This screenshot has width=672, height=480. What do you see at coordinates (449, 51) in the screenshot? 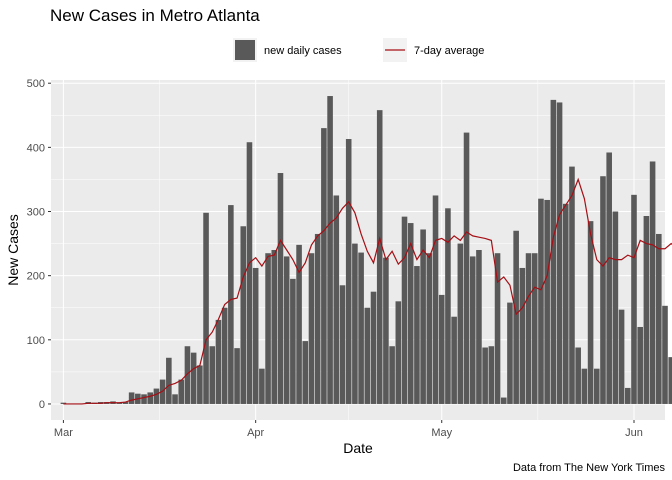
I see `legend-label-line: 7-day average` at bounding box center [449, 51].